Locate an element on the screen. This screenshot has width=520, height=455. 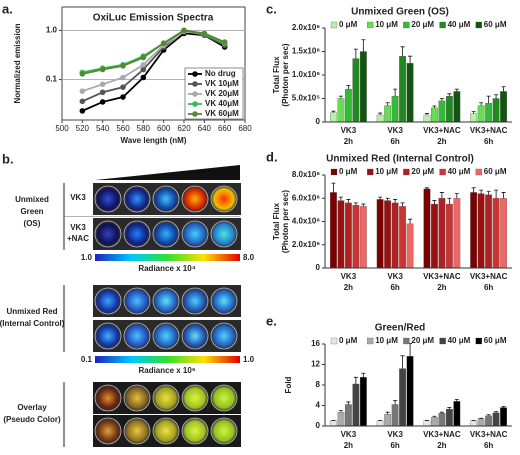
legend-label: VK 20μM is located at coordinates (222, 93).